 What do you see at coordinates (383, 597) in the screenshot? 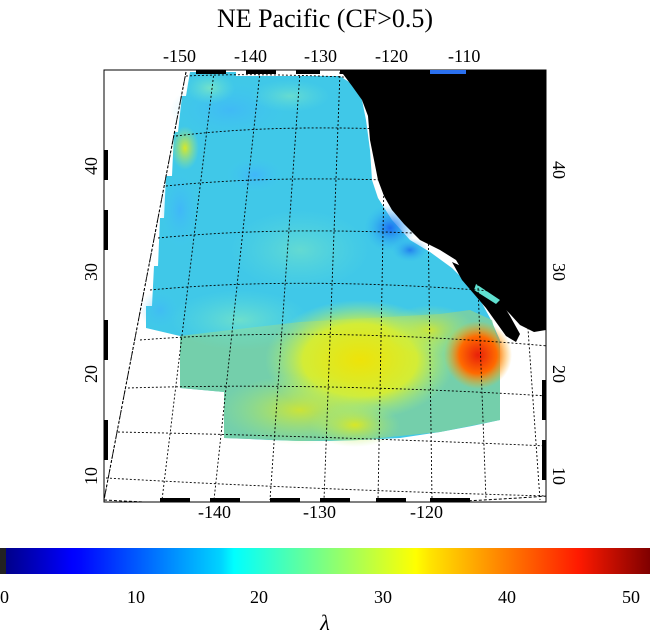
I see `colorbar-tick: 30` at bounding box center [383, 597].